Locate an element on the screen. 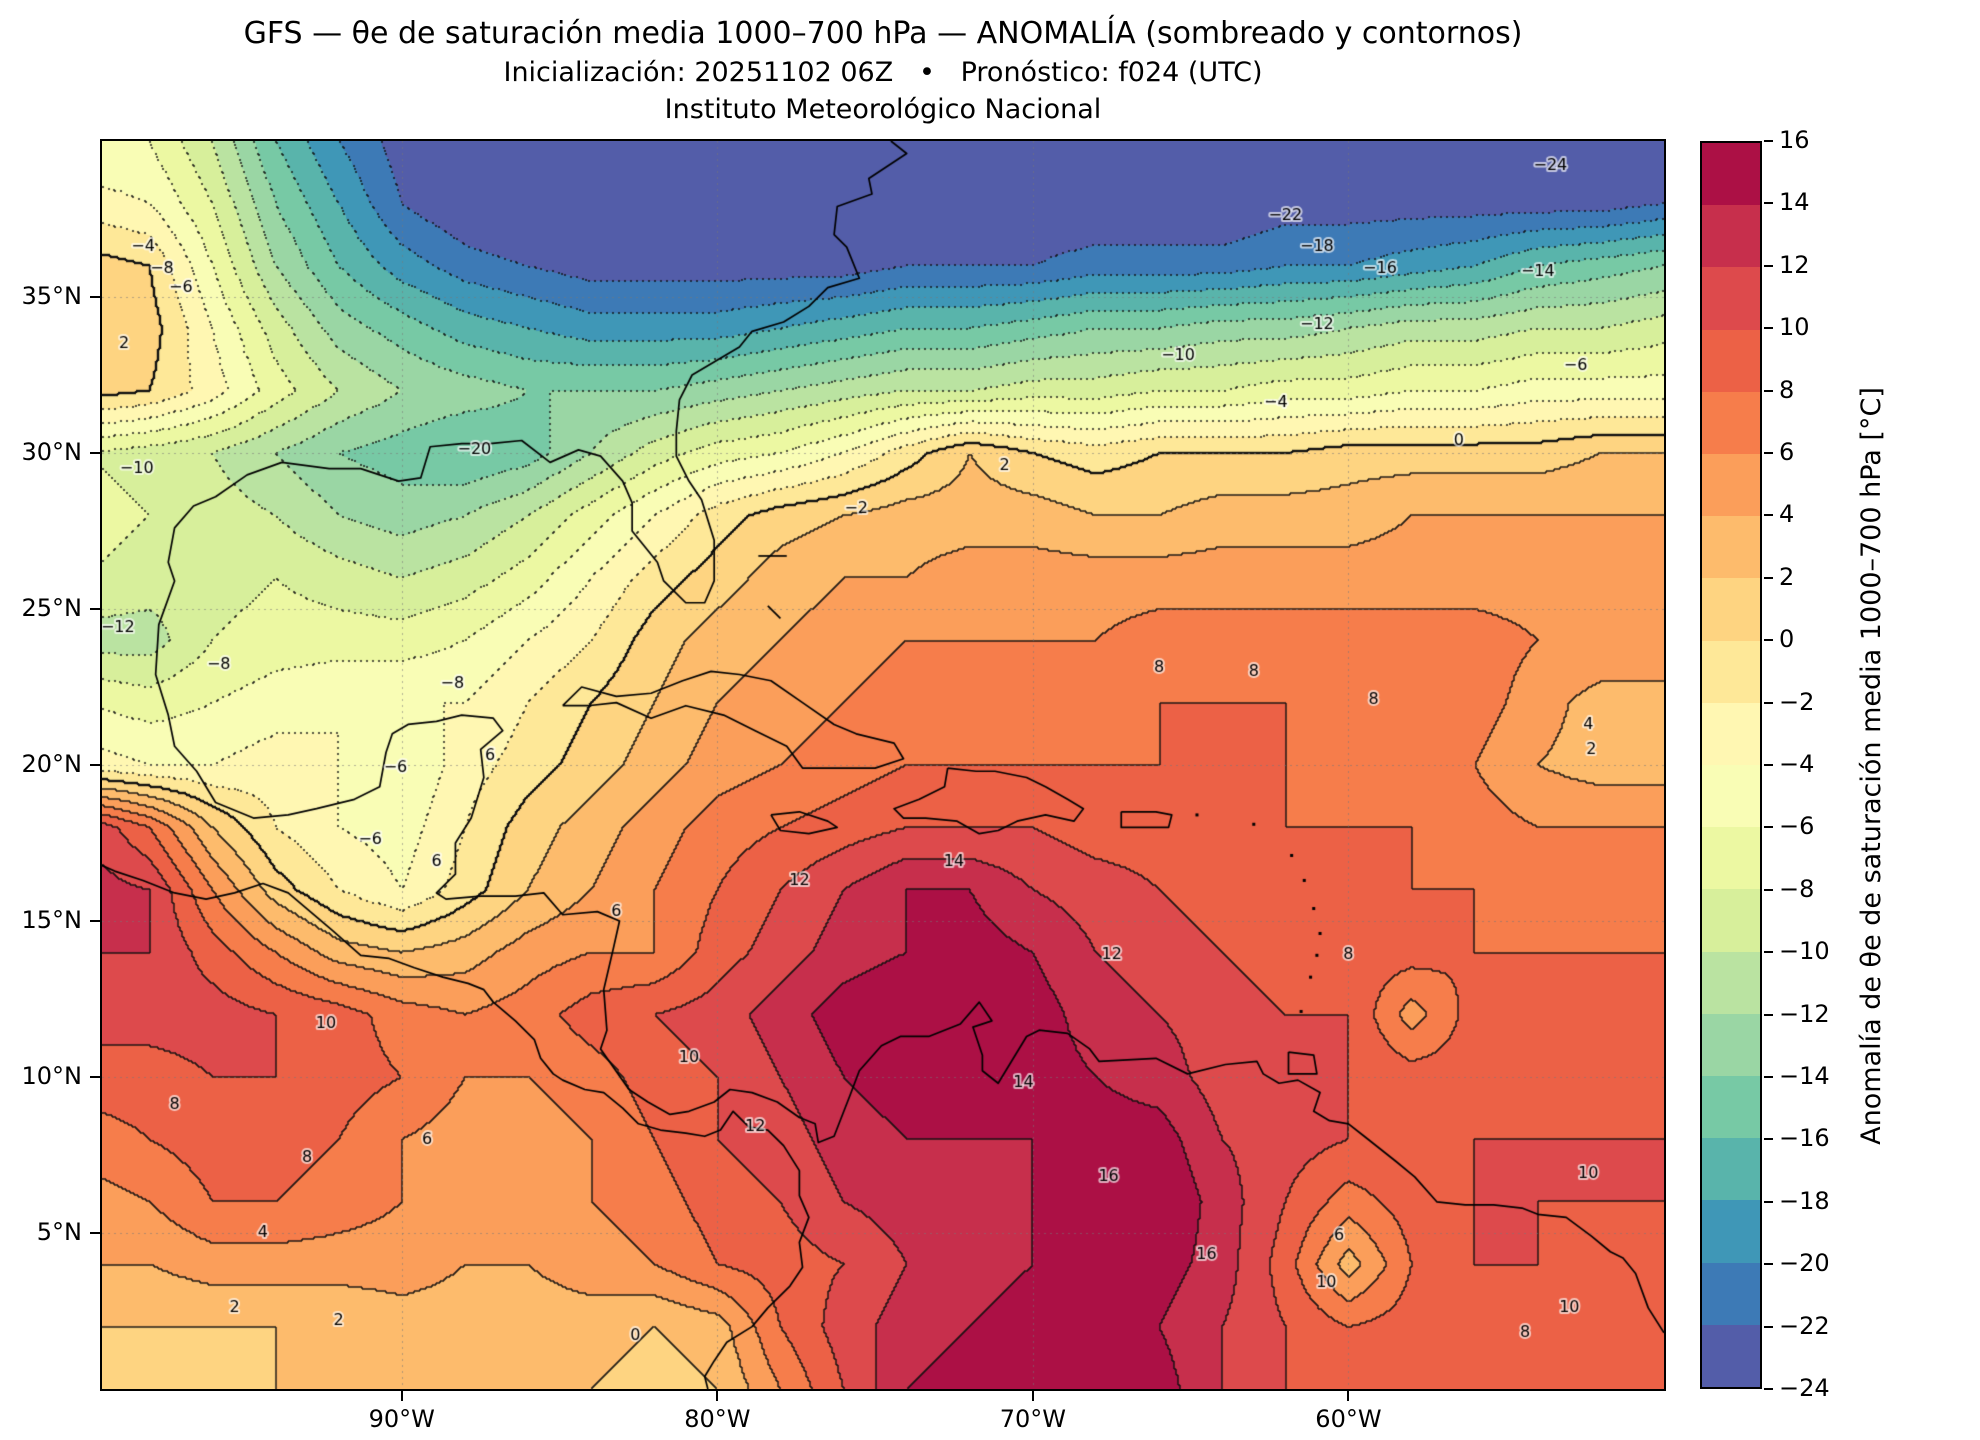  colorbar-tick-label: −20 is located at coordinates (1804, 1263).